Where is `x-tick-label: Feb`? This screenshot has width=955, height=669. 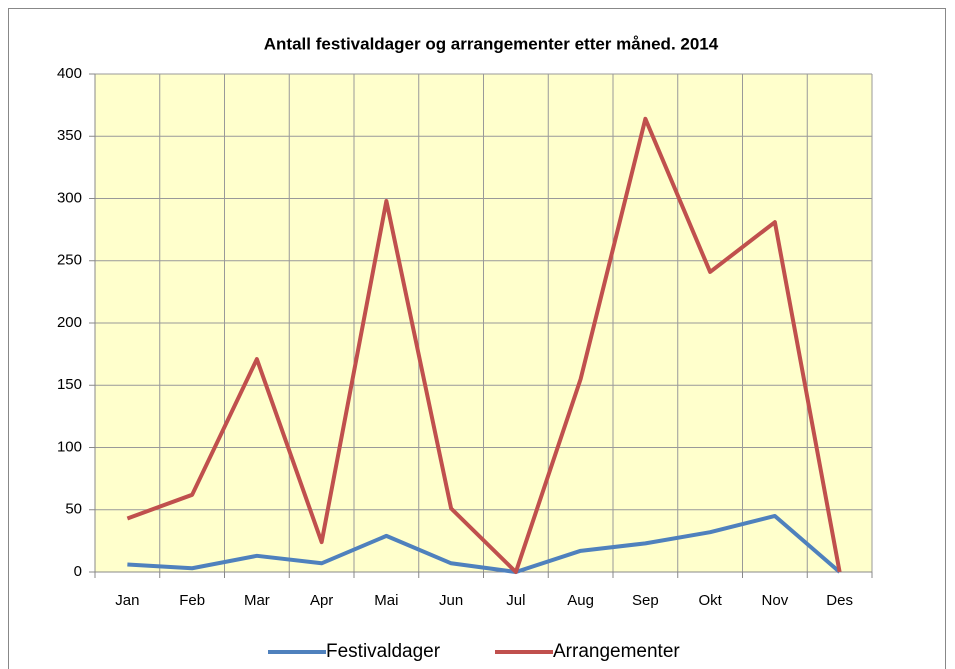 x-tick-label: Feb is located at coordinates (192, 600).